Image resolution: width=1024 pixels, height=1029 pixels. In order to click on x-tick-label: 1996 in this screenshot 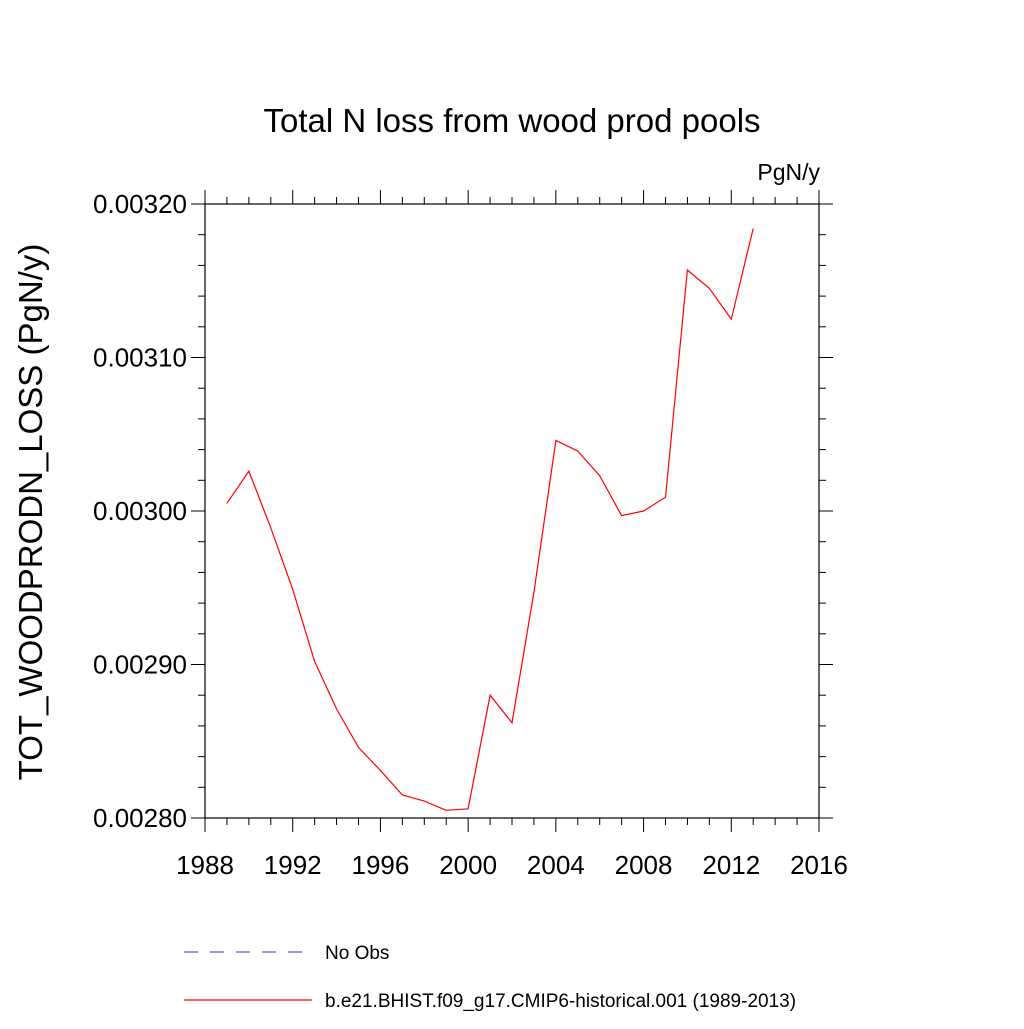, I will do `click(381, 865)`.